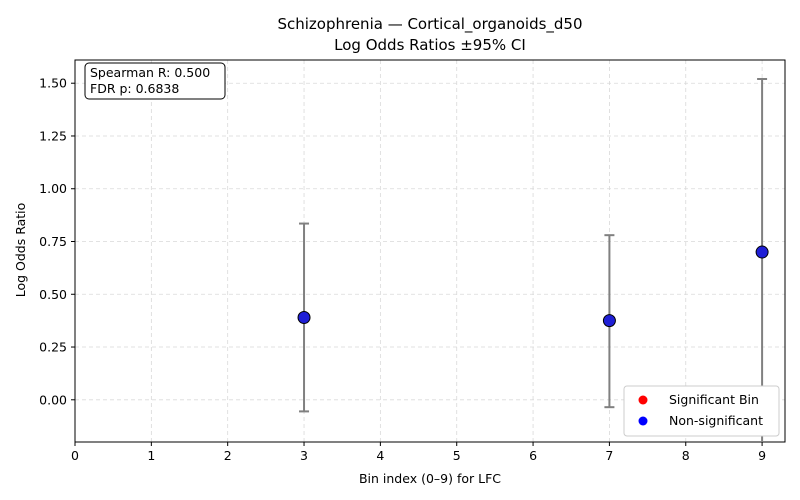 The image size is (800, 500). Describe the element at coordinates (380, 455) in the screenshot. I see `x-tick-label: 4` at that location.